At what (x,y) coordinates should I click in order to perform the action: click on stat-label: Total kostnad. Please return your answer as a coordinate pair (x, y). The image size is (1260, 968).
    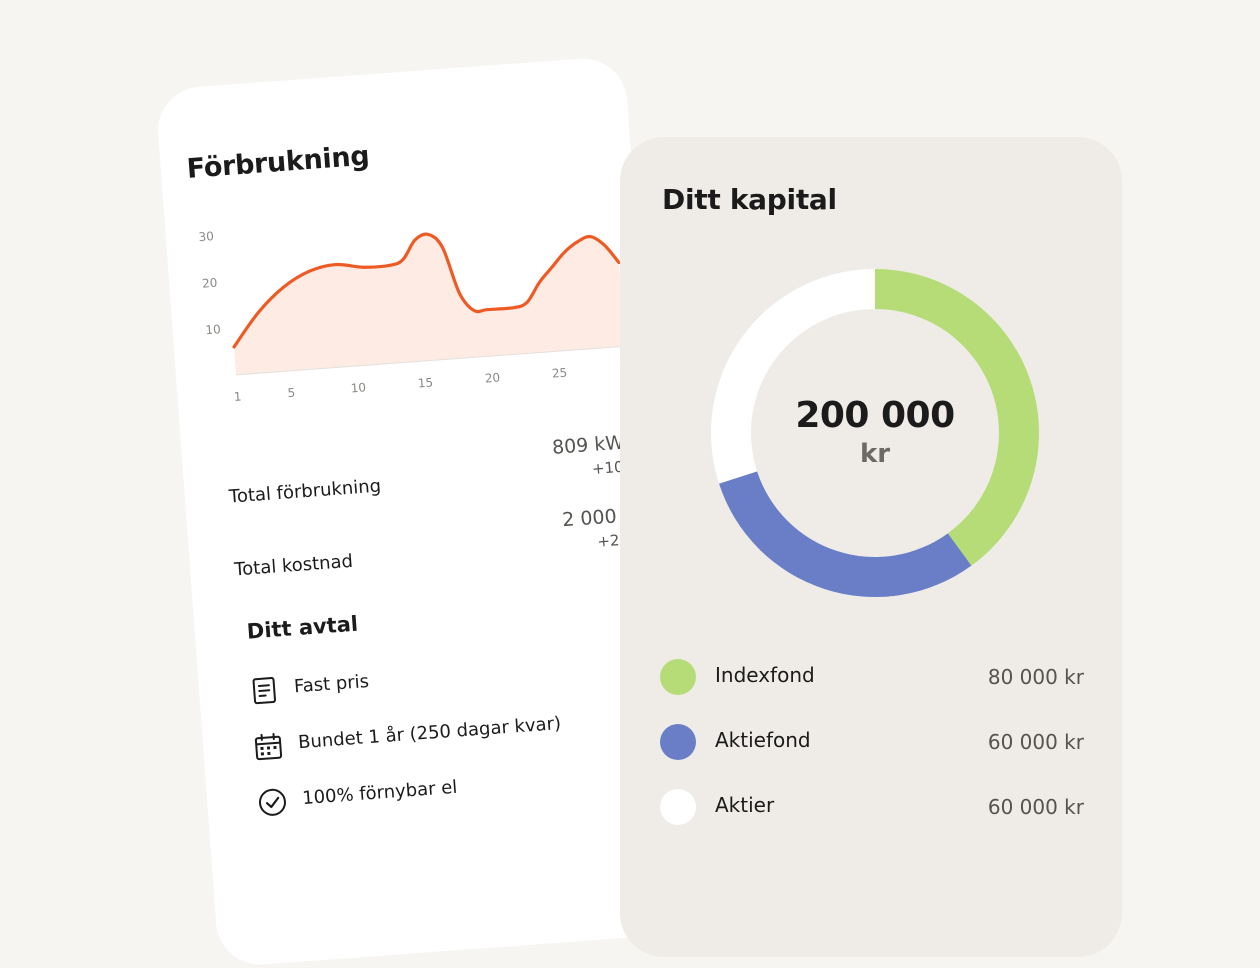
    Looking at the image, I should click on (294, 566).